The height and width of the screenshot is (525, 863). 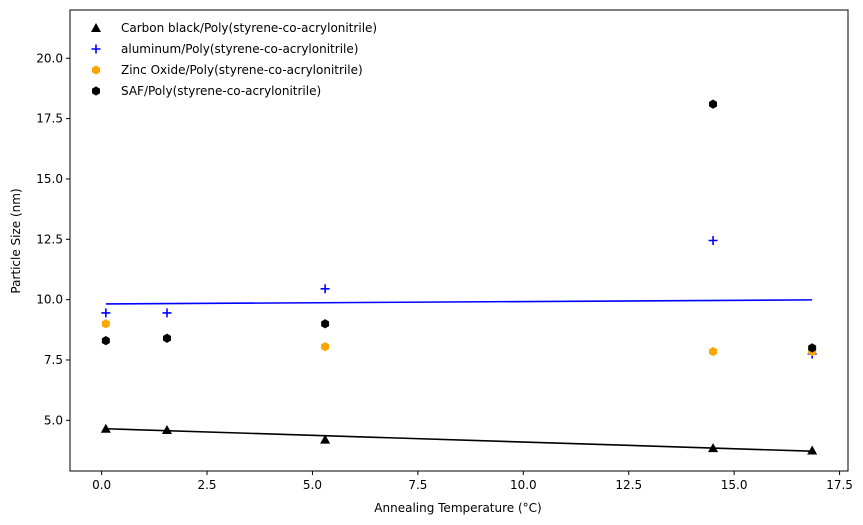 What do you see at coordinates (457, 508) in the screenshot?
I see `x-axis-label: Annealing Temperature (°C)` at bounding box center [457, 508].